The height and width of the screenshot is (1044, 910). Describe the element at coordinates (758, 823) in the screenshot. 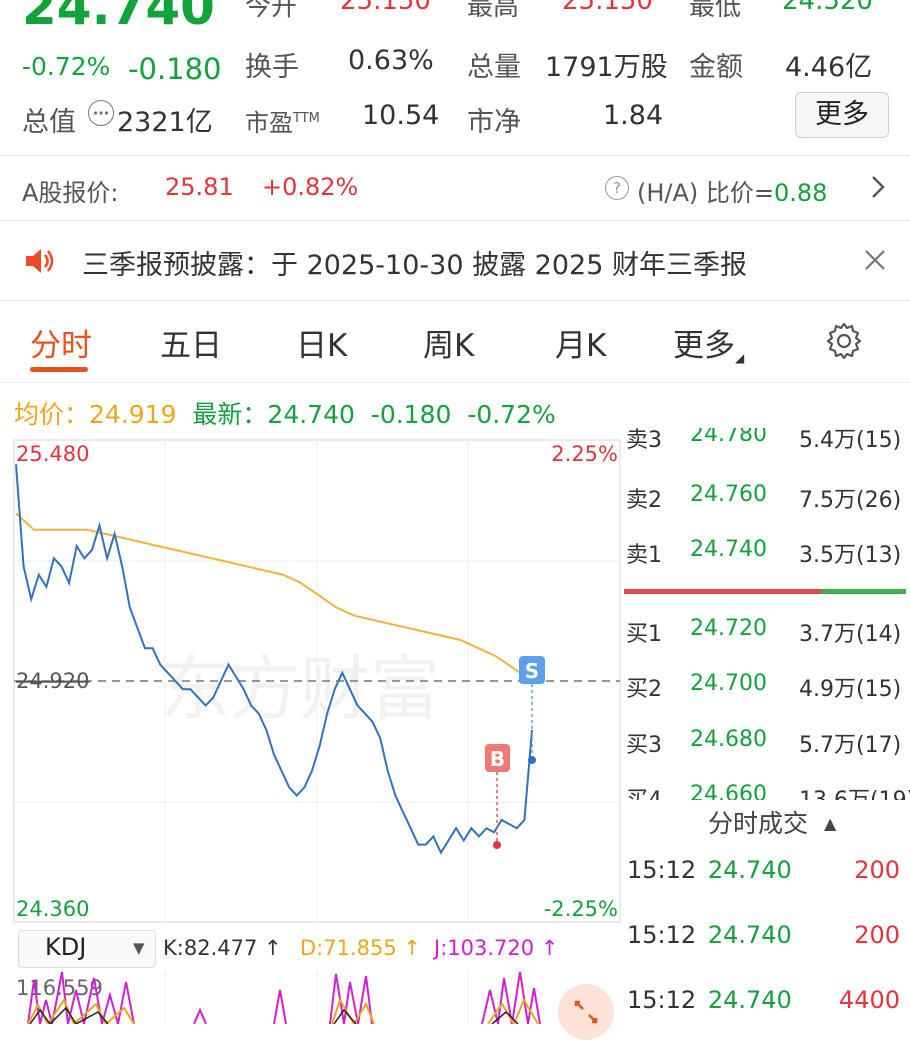

I see `trades-header-label: 分时成交` at that location.